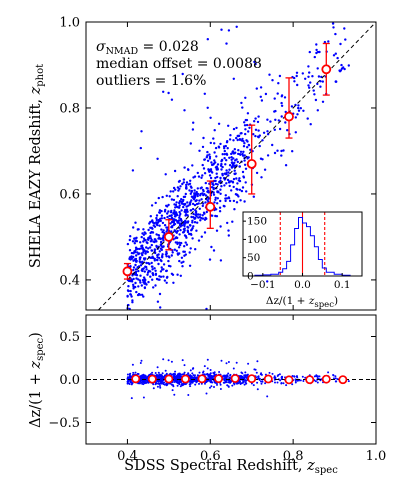  I want to click on inset-x-tick-label: 0.0, so click(302, 285).